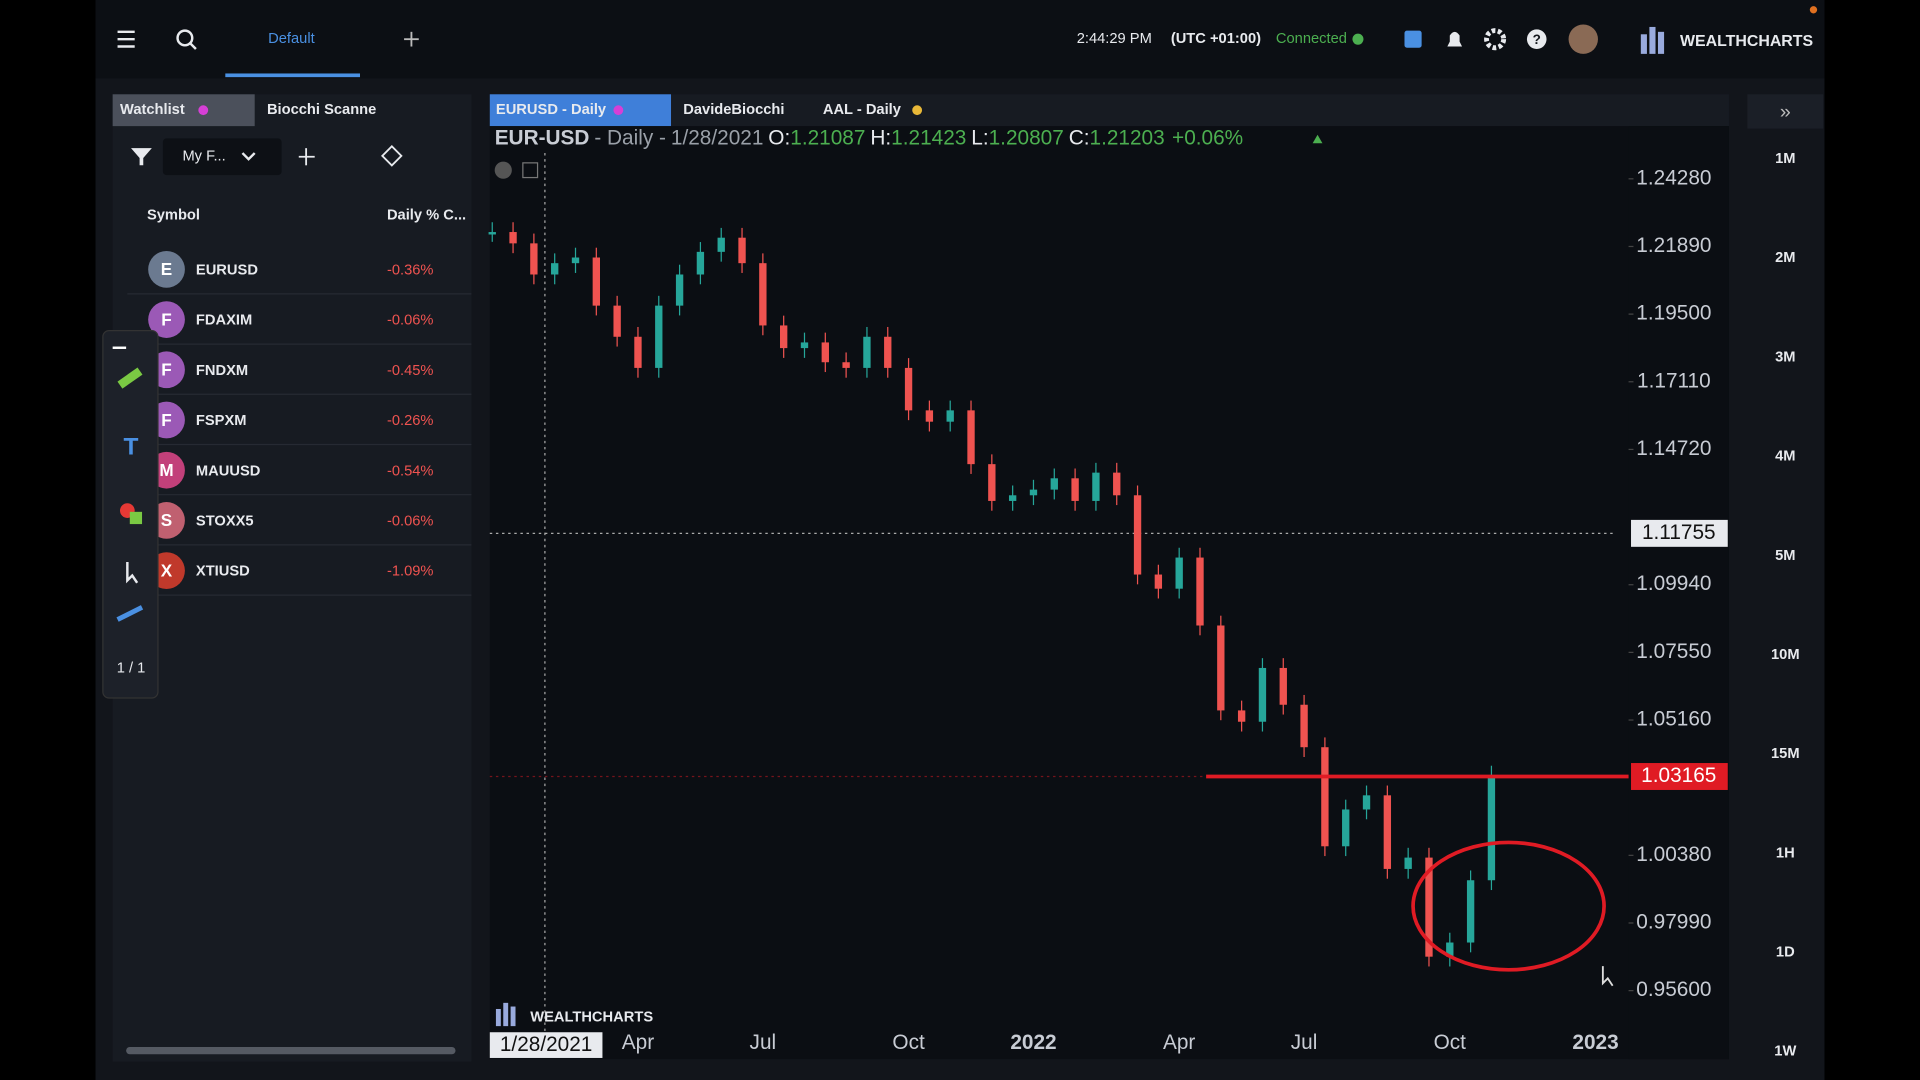  I want to click on crosshair-price-box, so click(1679, 533).